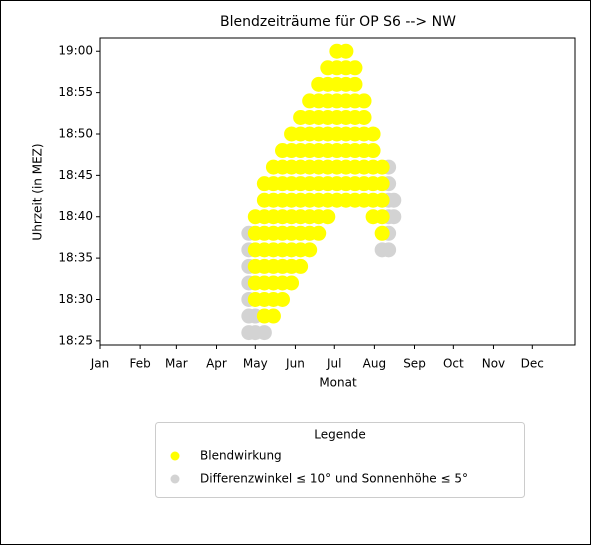  What do you see at coordinates (338, 22) in the screenshot?
I see `chart-title: Blendzeiträume für OP S6 --> NW` at bounding box center [338, 22].